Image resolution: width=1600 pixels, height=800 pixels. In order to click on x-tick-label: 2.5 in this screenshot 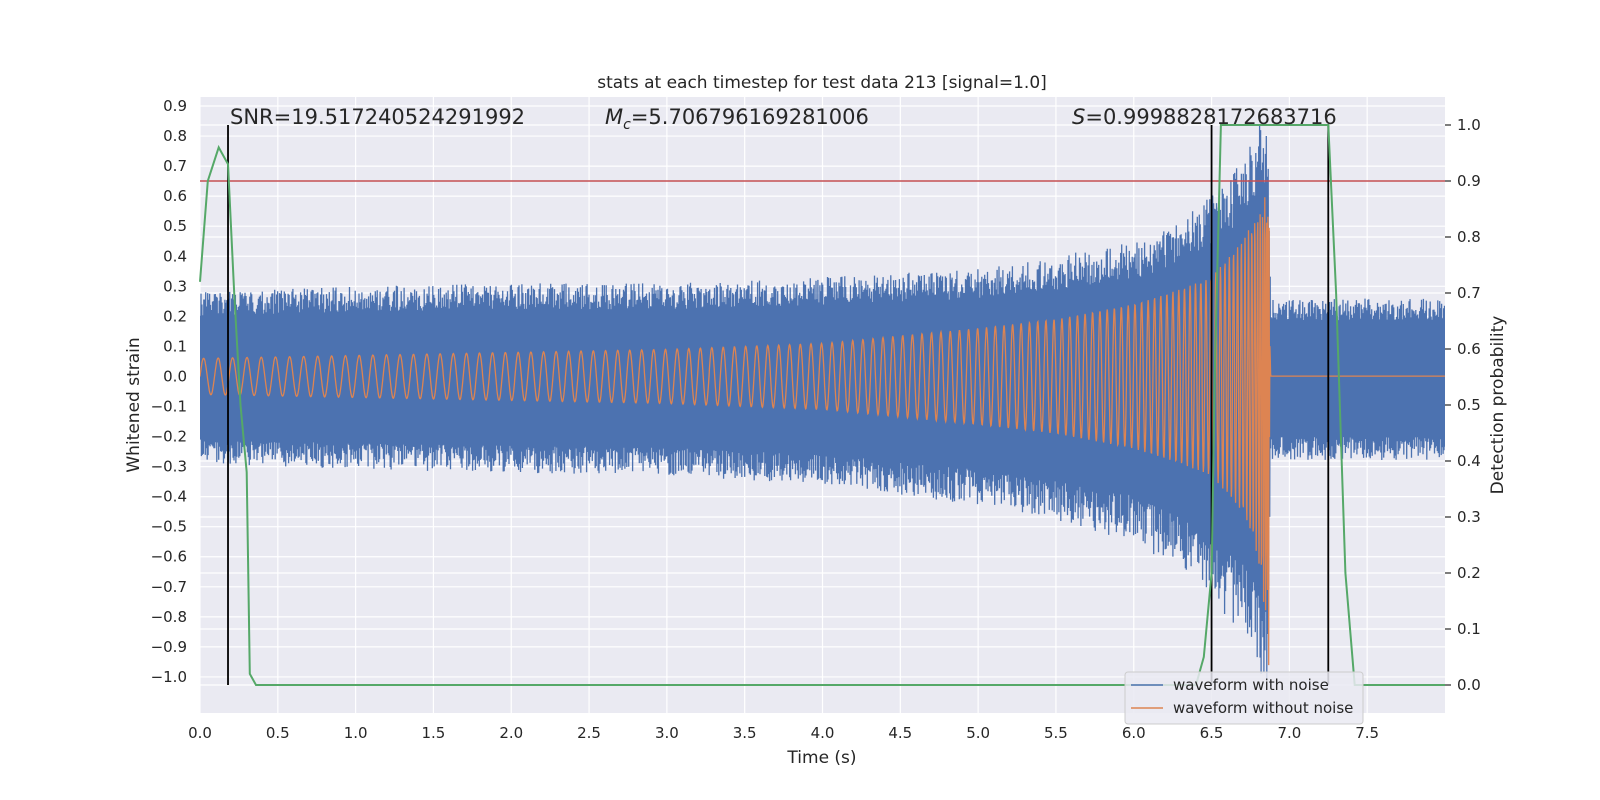, I will do `click(589, 733)`.